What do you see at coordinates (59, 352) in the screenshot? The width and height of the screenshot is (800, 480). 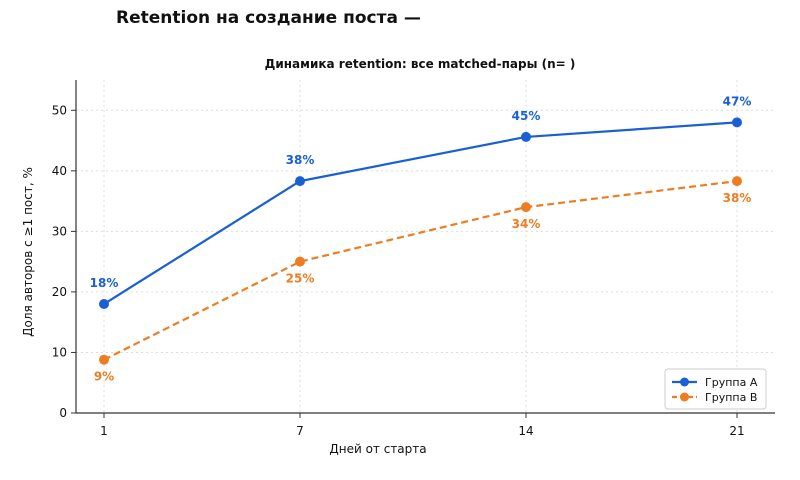 I see `y-tick-label: 10` at bounding box center [59, 352].